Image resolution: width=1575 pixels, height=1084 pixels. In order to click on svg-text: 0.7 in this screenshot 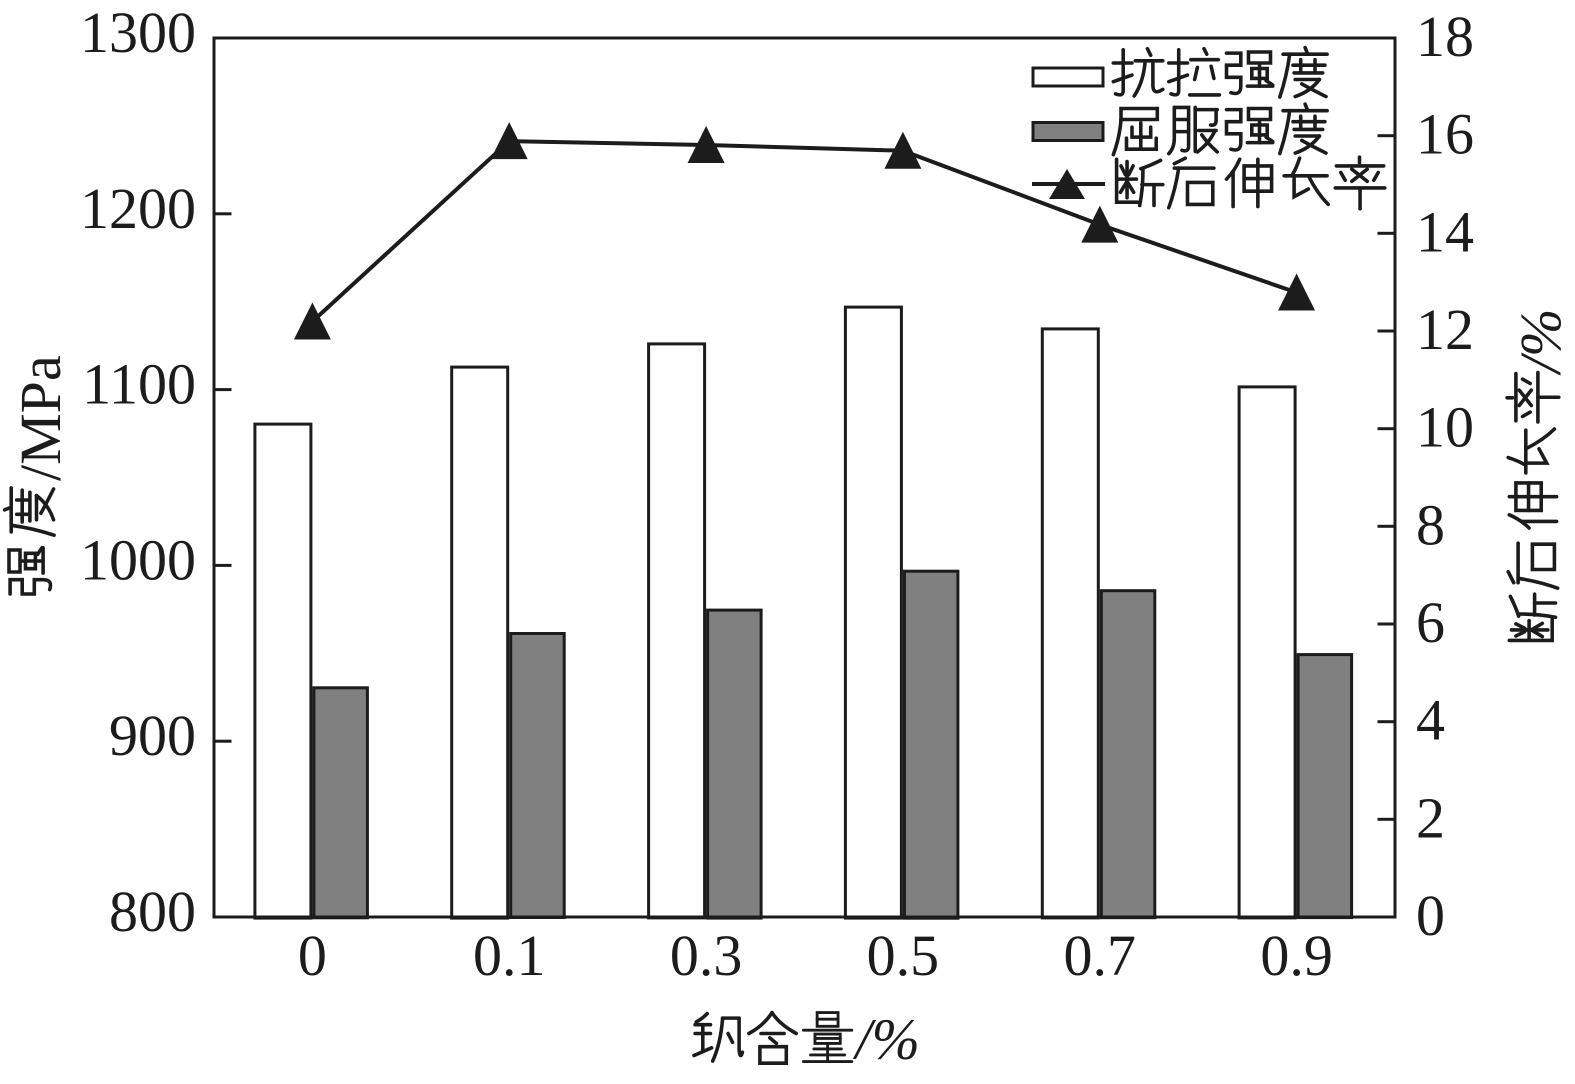, I will do `click(1100, 955)`.